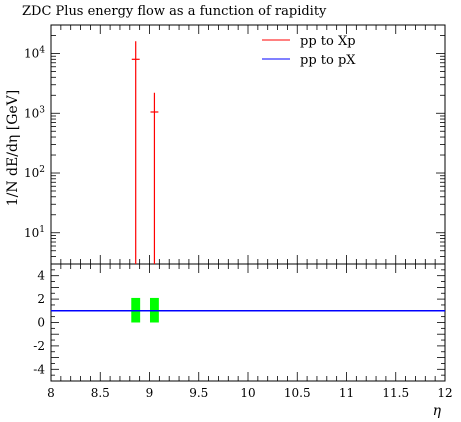 This screenshot has width=461, height=422. Describe the element at coordinates (34, 232) in the screenshot. I see `y-tick-label-main: 10¹` at that location.